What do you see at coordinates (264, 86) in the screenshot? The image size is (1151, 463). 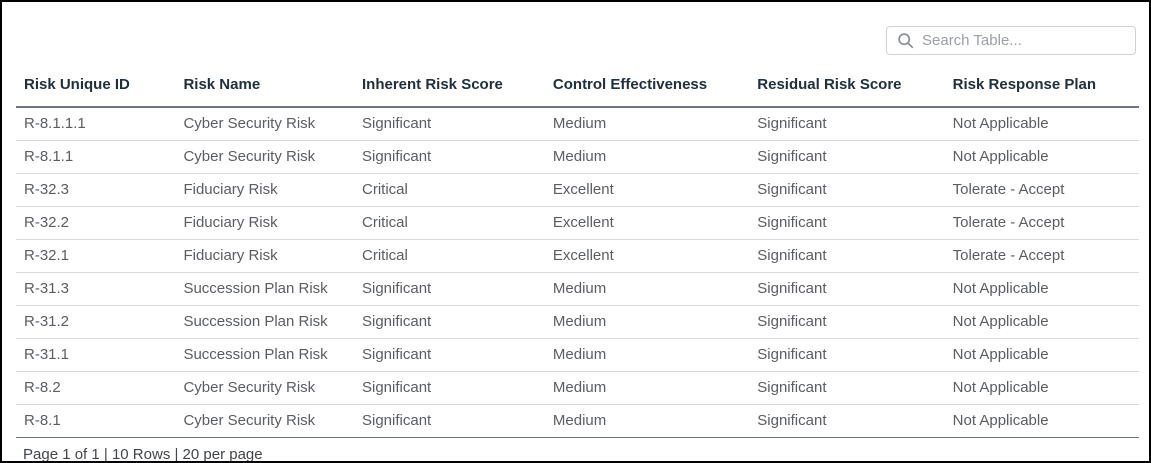 I see `column-header: Risk Name` at bounding box center [264, 86].